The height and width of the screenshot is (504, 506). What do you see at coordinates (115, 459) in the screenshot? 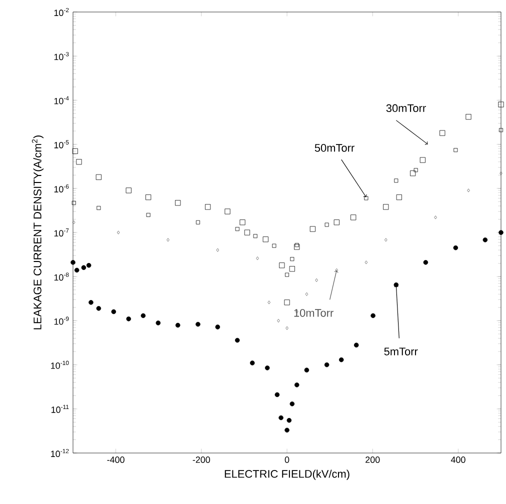
I see `x-tick-label: -400` at bounding box center [115, 459].